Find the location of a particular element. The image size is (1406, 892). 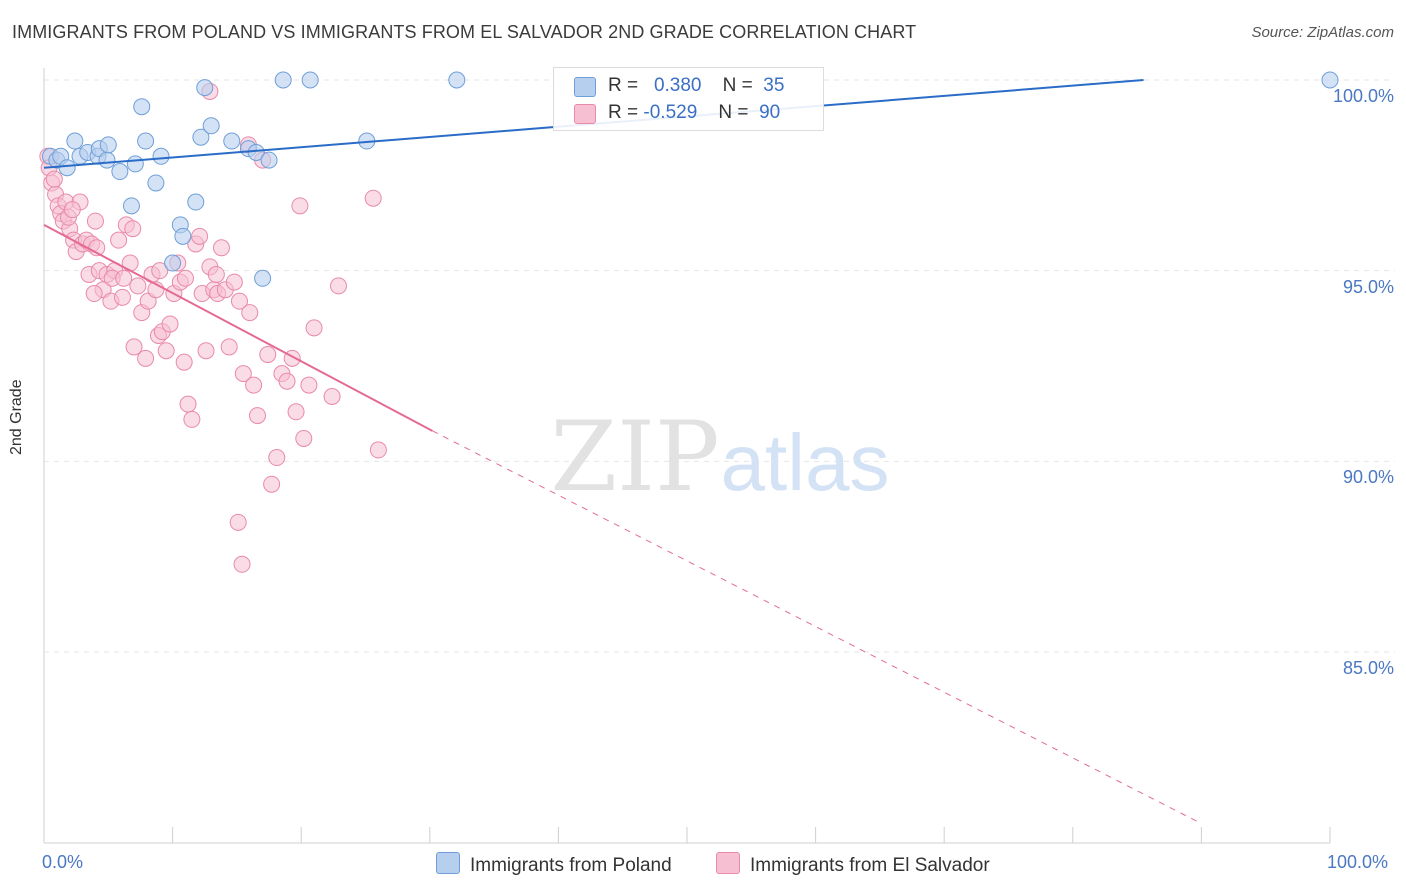

poland-swatch is located at coordinates (585, 87).